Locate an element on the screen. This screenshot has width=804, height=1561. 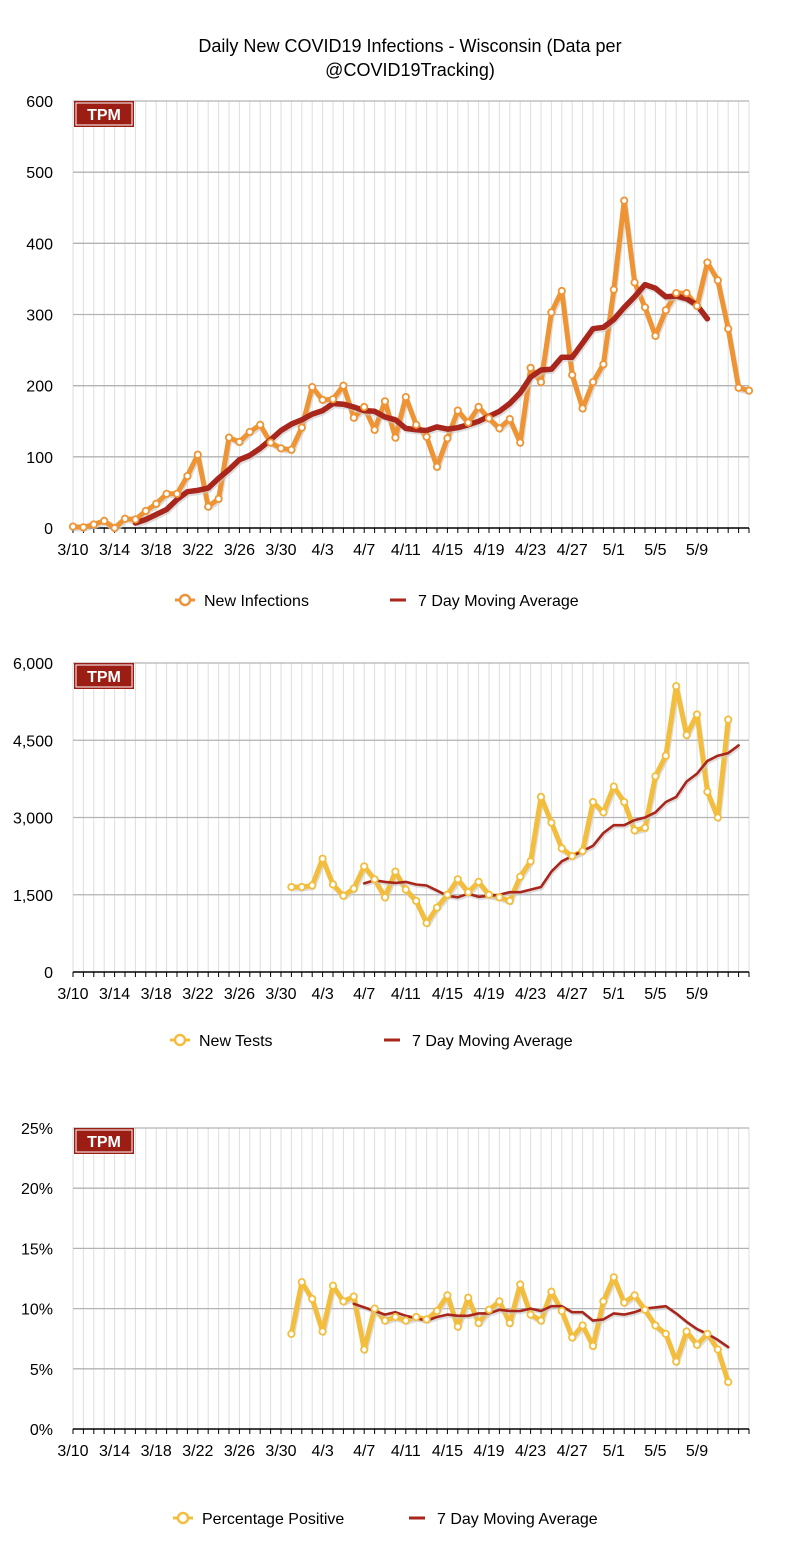
chart-title-line2: @COVID19Tracking) is located at coordinates (410, 70).